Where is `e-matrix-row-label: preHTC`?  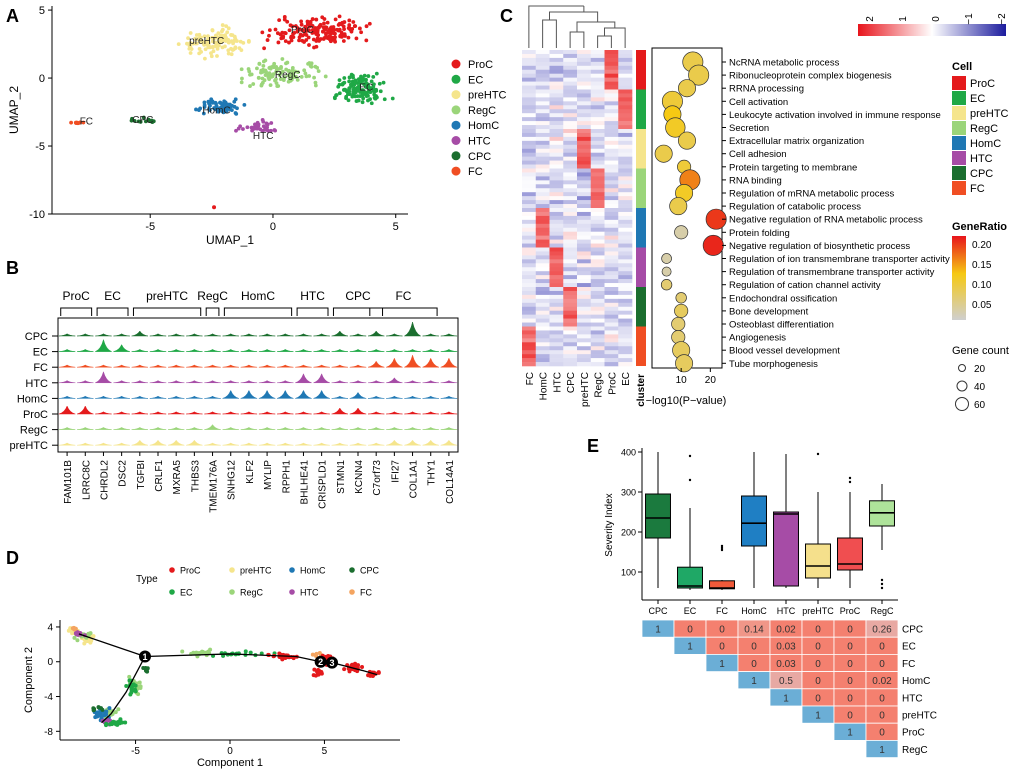
e-matrix-row-label: preHTC is located at coordinates (919, 716).